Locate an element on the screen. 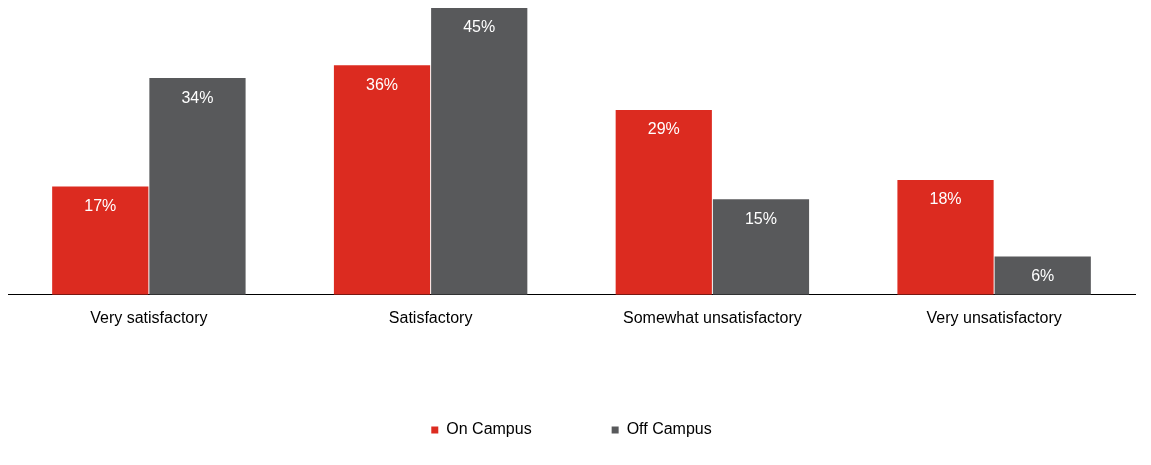 This screenshot has height=465, width=1151. data-label: 29% is located at coordinates (663, 129).